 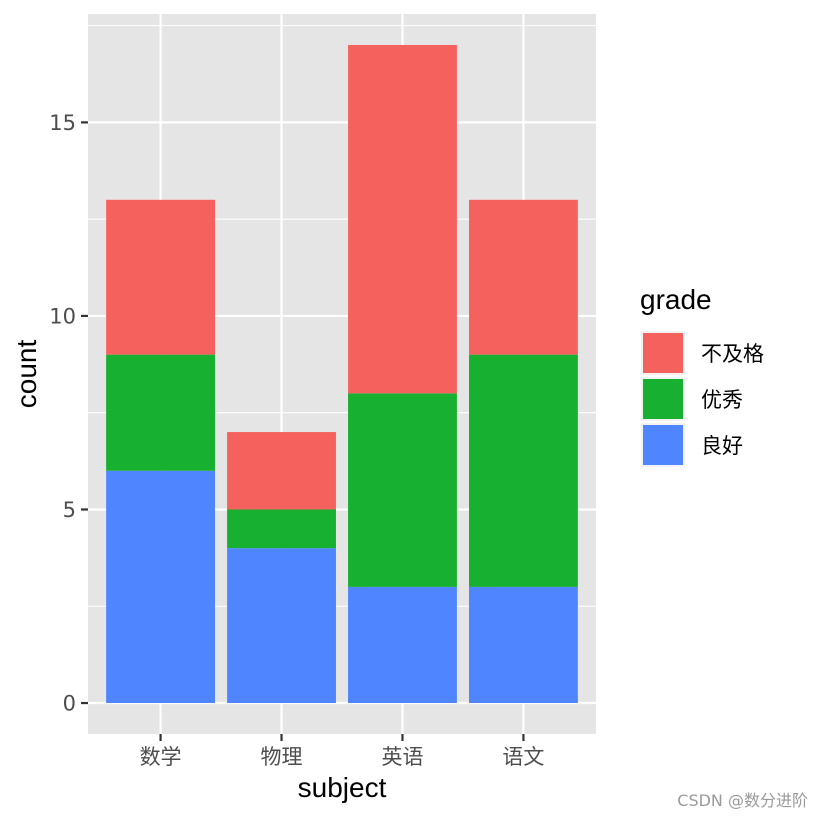 What do you see at coordinates (62, 316) in the screenshot?
I see `y-tick-label: 10` at bounding box center [62, 316].